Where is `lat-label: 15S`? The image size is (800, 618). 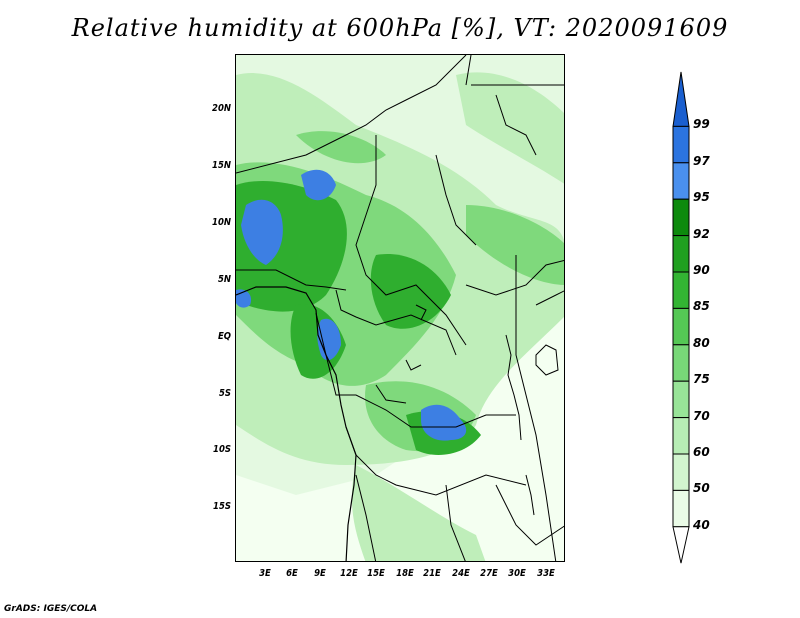 lat-label: 15S is located at coordinates (222, 506).